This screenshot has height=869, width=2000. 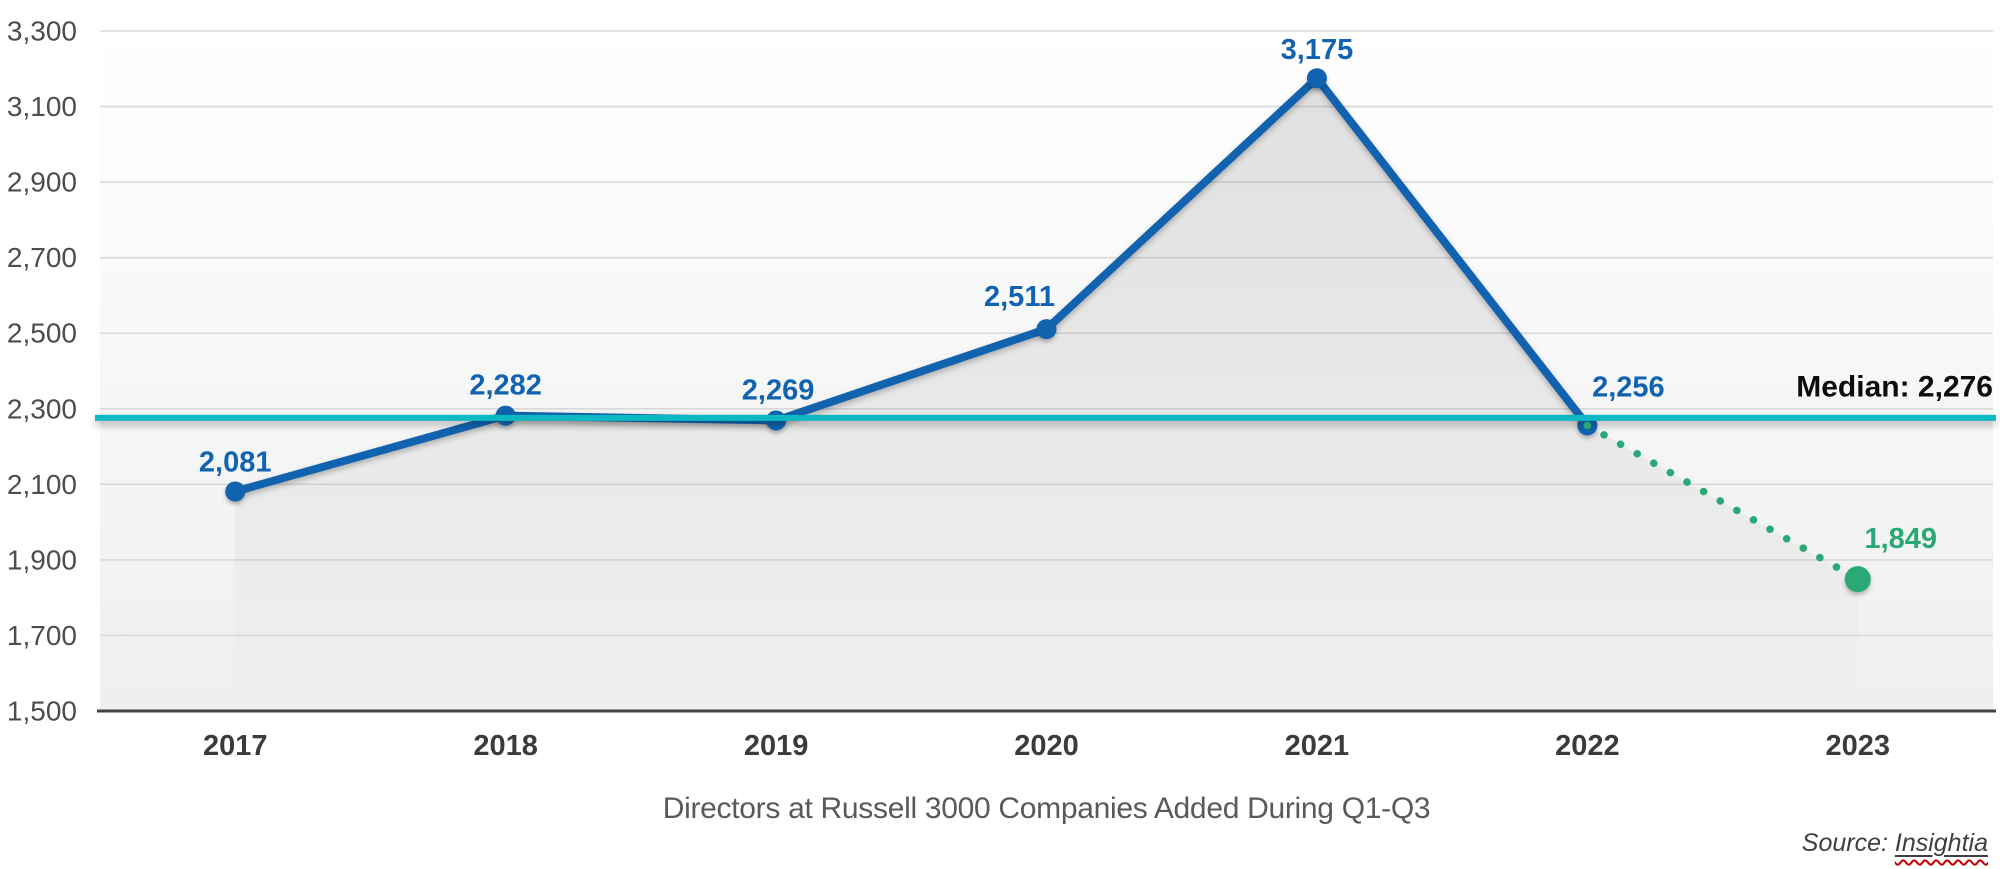 What do you see at coordinates (42, 711) in the screenshot?
I see `y-tick-label: 1,500` at bounding box center [42, 711].